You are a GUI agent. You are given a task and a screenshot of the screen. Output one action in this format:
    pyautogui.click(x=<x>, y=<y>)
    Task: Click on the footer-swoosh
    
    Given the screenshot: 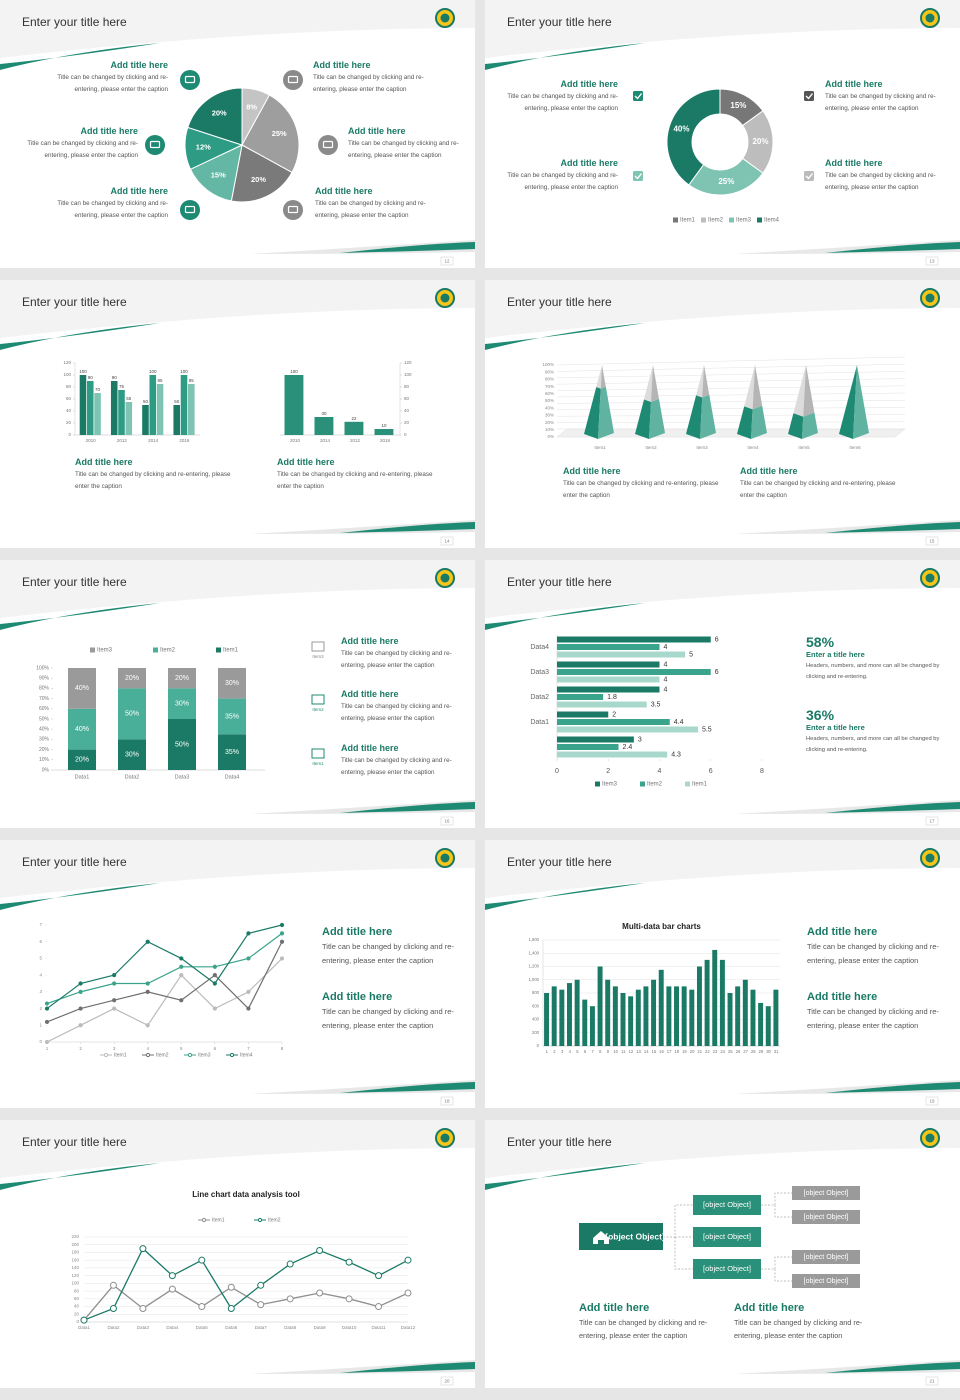 What is the action you would take?
    pyautogui.click(x=407, y=527)
    